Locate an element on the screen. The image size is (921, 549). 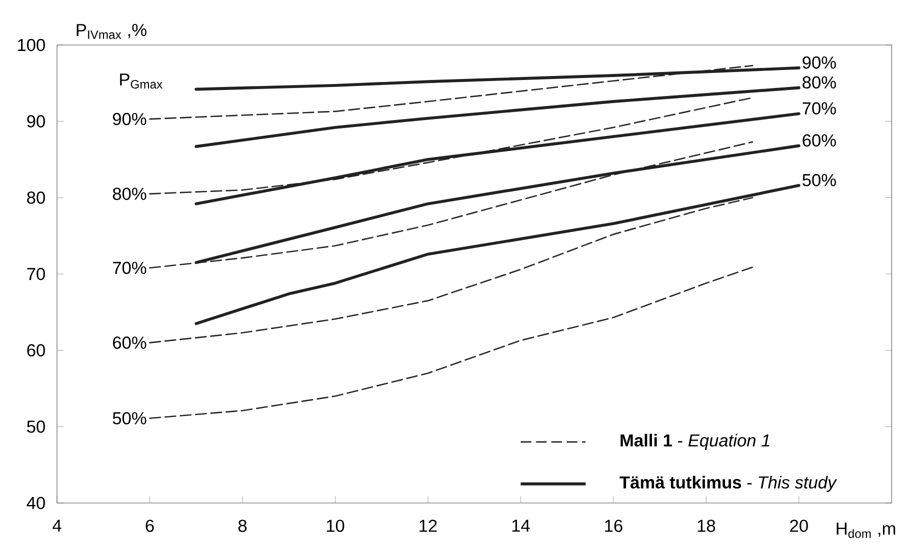
x-tick-label: 18 is located at coordinates (707, 526).